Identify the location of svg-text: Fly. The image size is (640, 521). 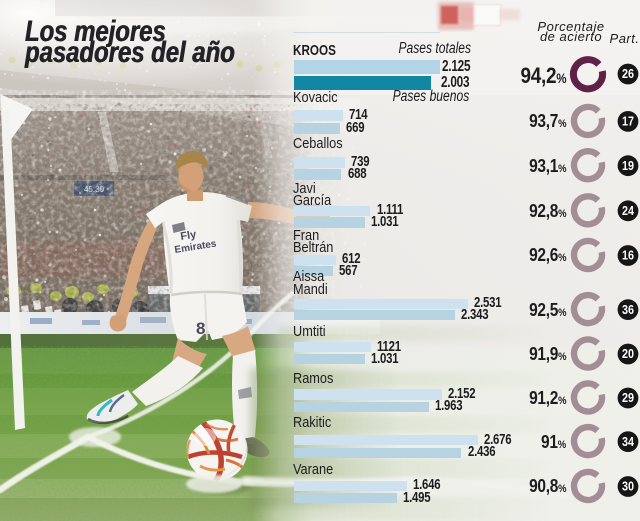
(189, 235).